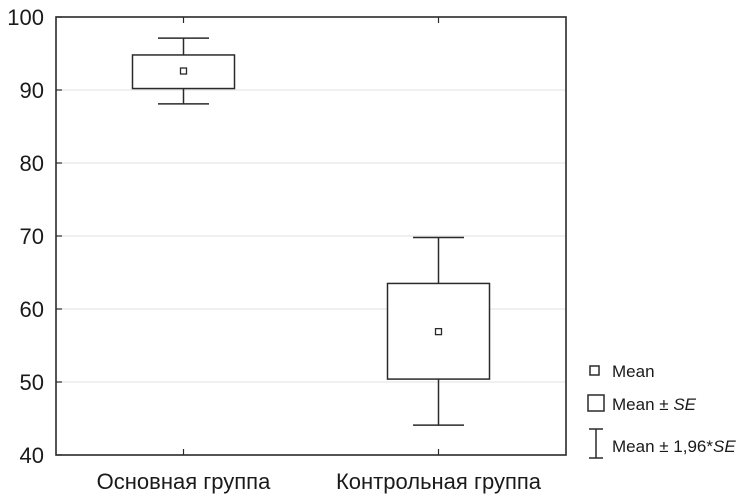 The width and height of the screenshot is (756, 500). I want to click on y-tick-label: 50, so click(32, 382).